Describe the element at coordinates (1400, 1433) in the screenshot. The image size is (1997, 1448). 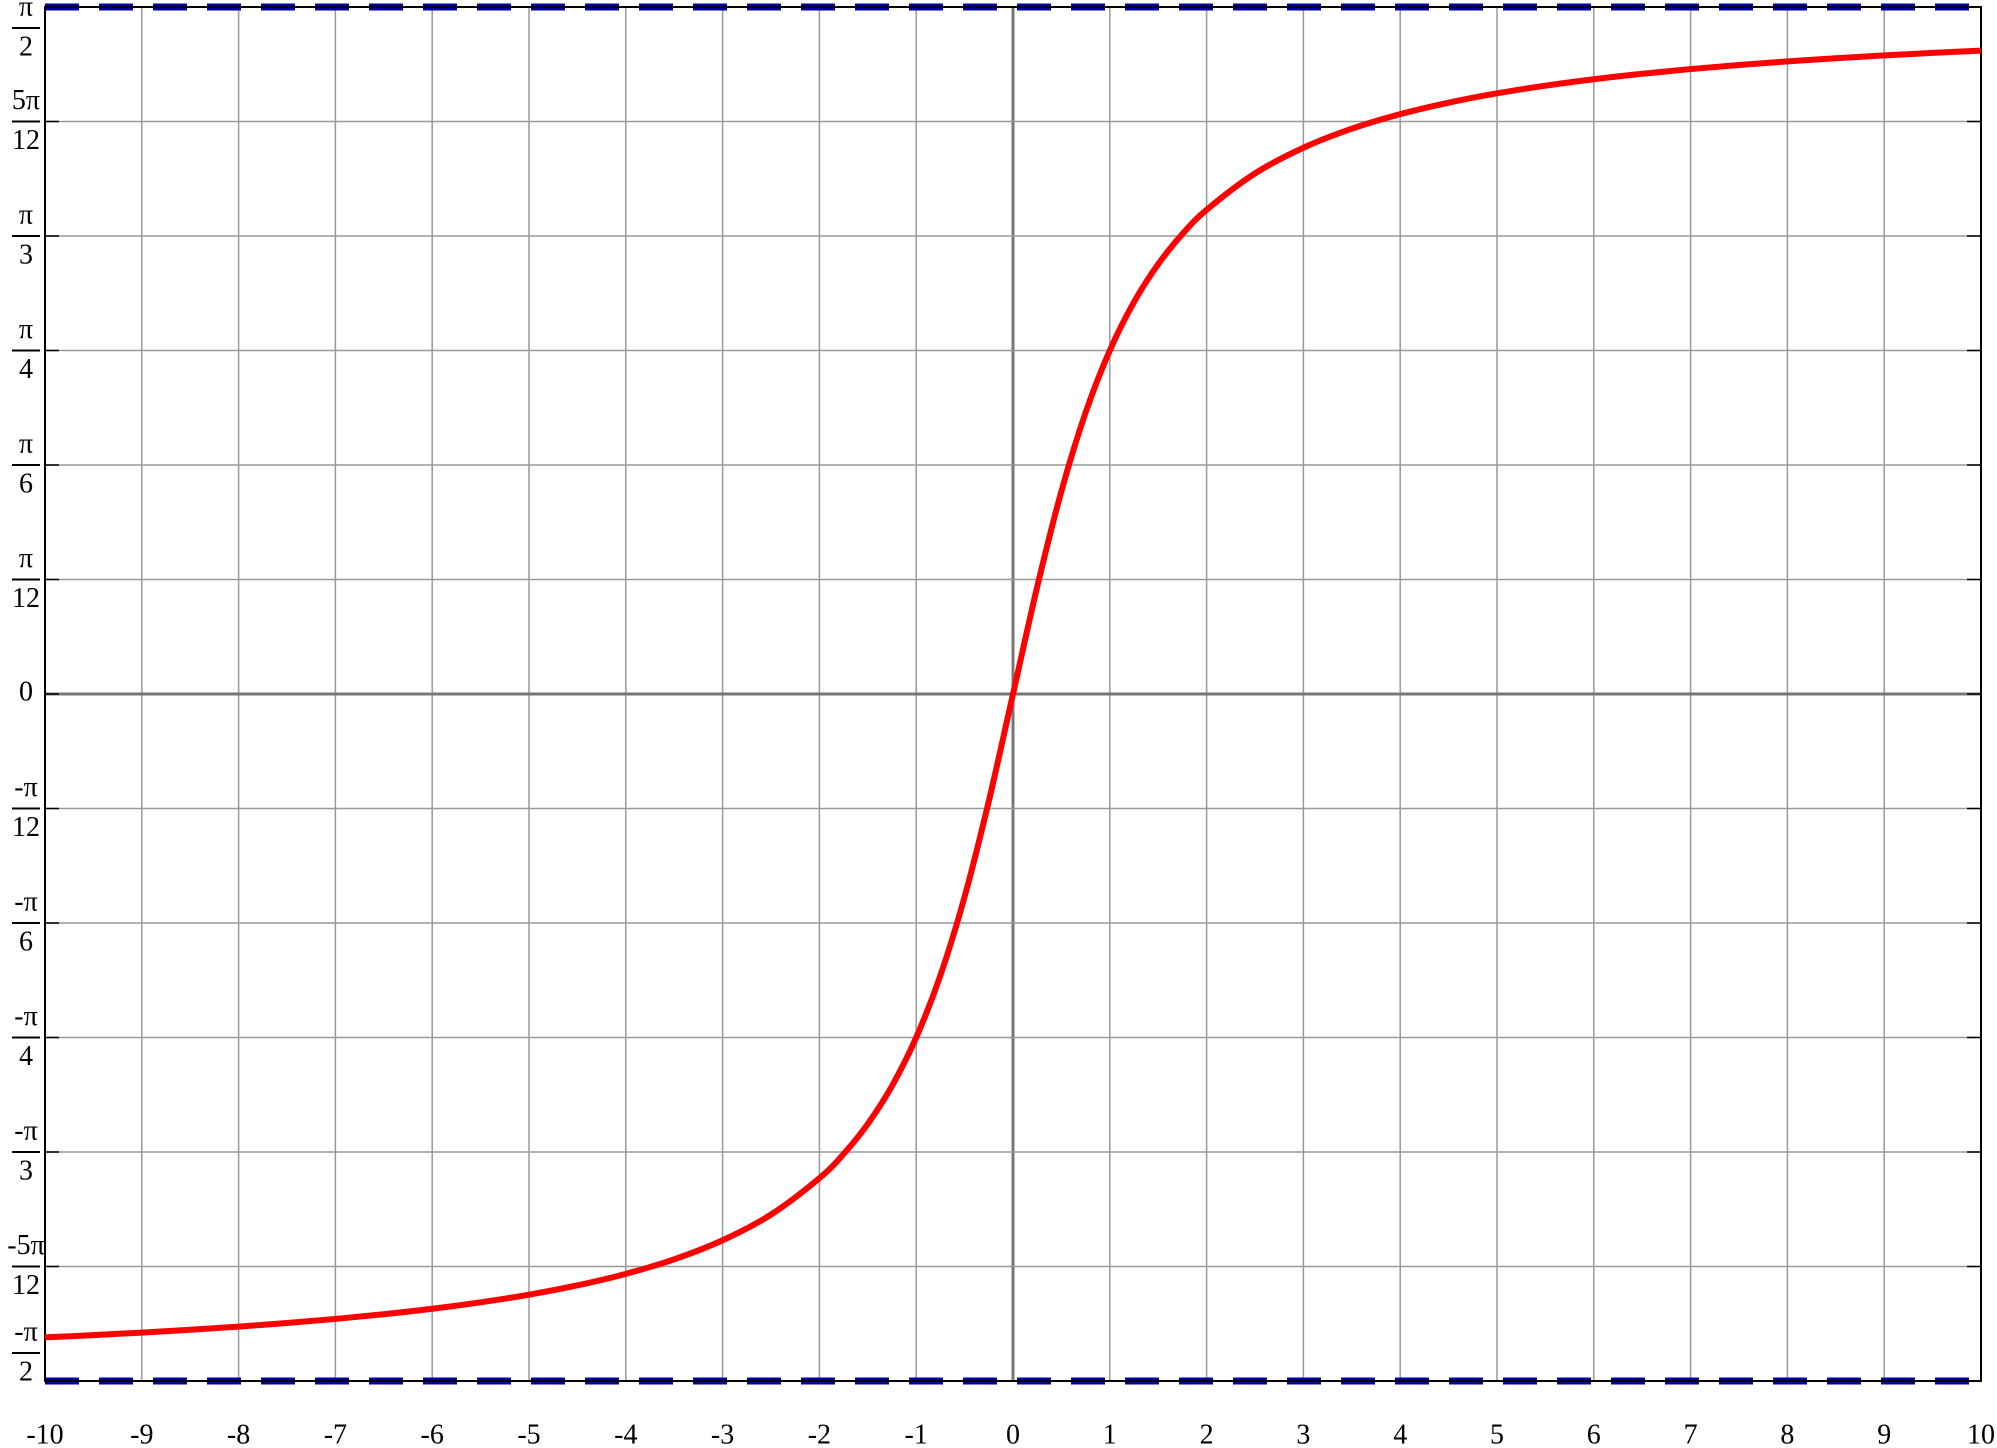
I see `x-tick-label: 4` at that location.